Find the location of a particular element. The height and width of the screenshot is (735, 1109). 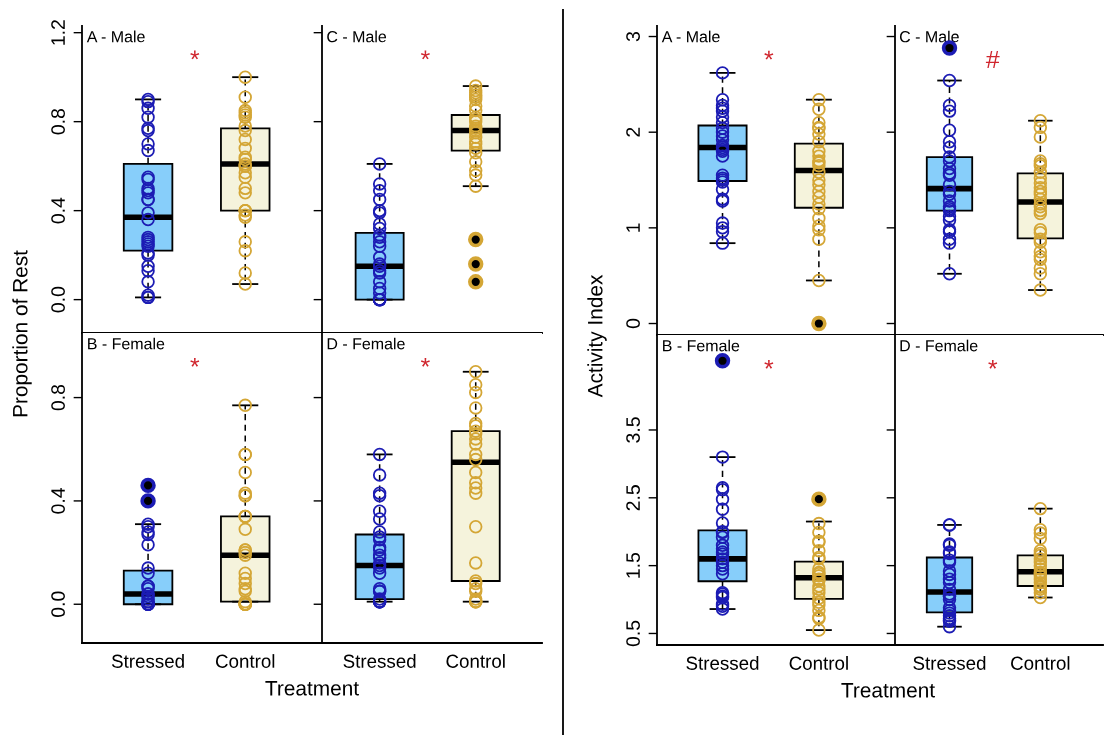

y-tick-label: 3.5 is located at coordinates (633, 430).